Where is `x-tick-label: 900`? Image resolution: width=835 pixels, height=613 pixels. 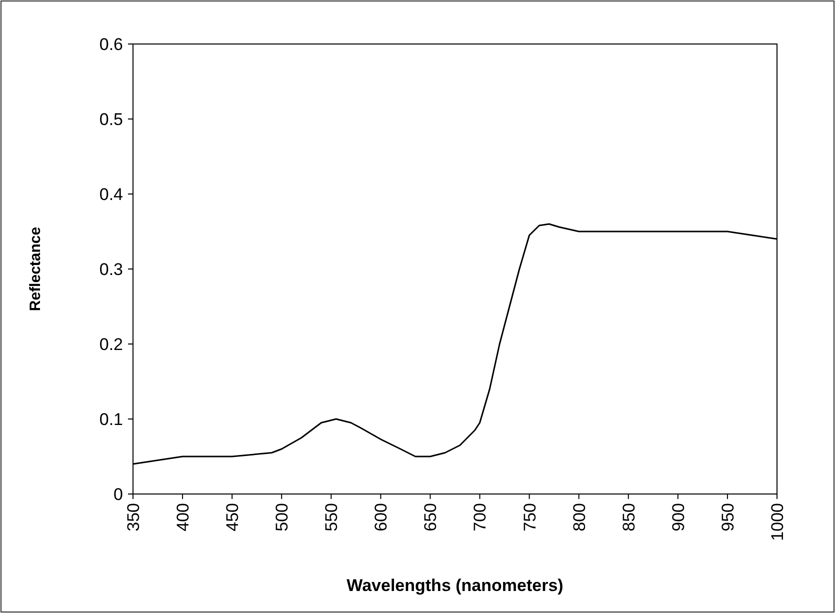 x-tick-label: 900 is located at coordinates (678, 517).